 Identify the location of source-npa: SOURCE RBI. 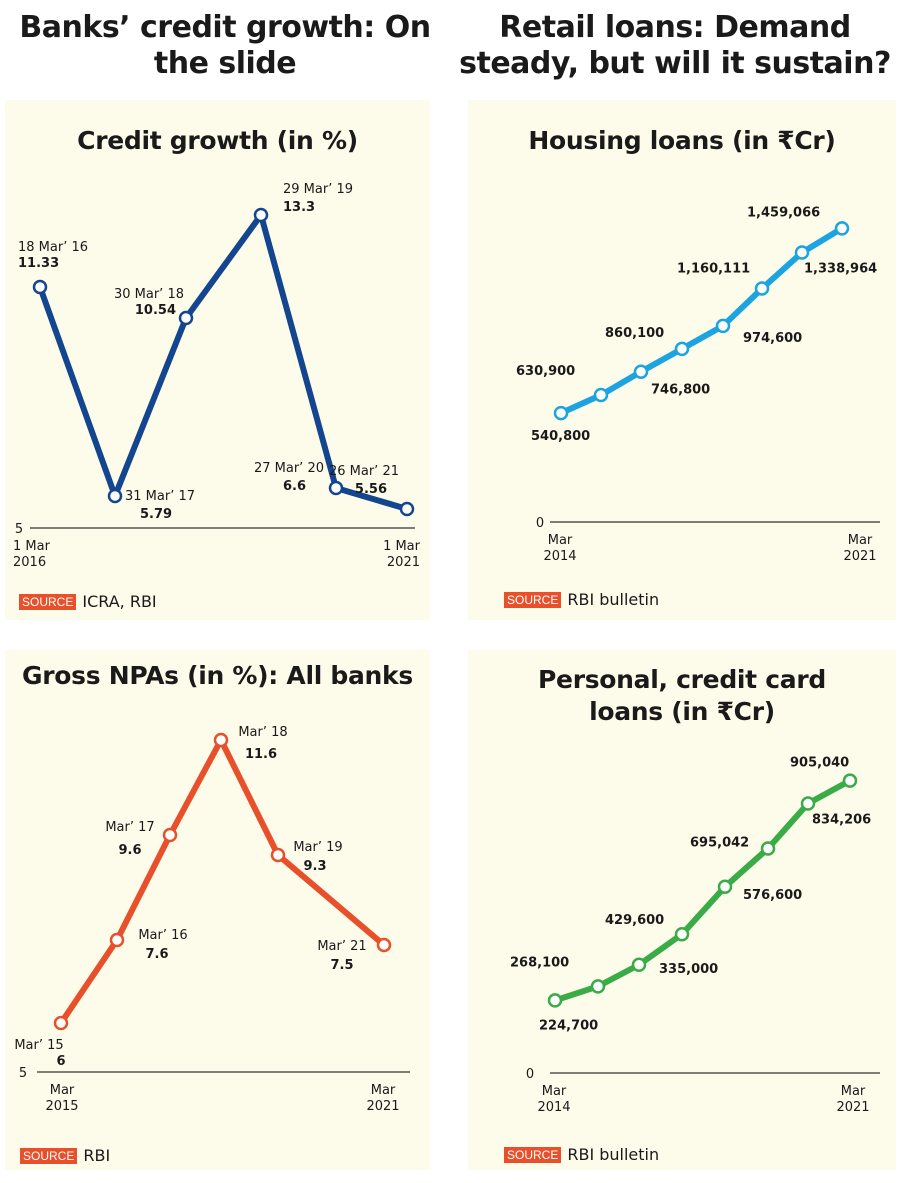
(65, 1155).